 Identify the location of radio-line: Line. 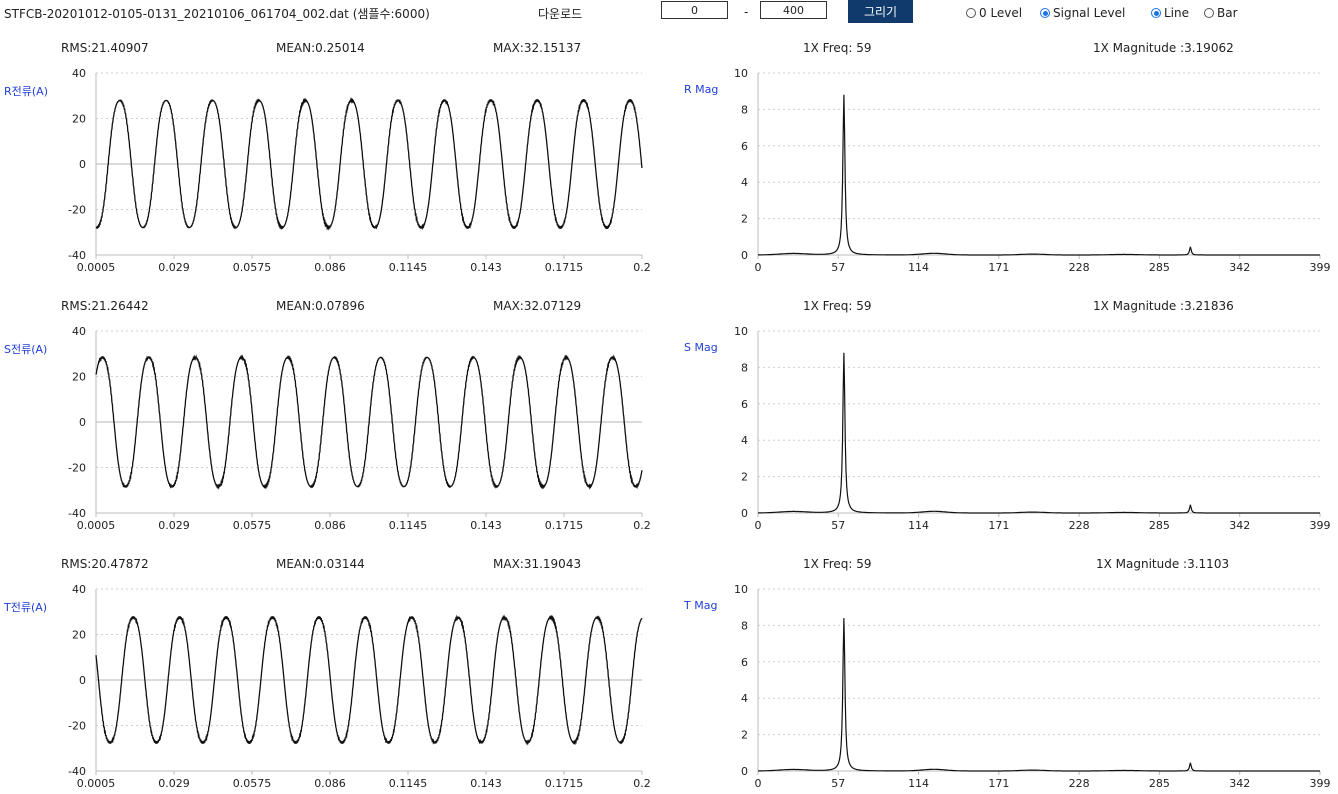
(1170, 13).